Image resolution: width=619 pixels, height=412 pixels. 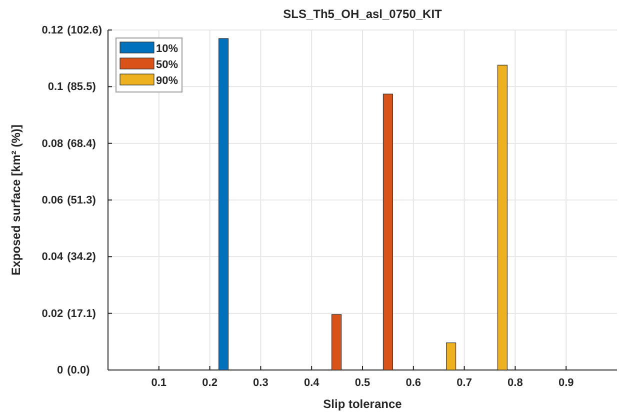 What do you see at coordinates (78, 370) in the screenshot?
I see `y2-tick-label: (0.0)` at bounding box center [78, 370].